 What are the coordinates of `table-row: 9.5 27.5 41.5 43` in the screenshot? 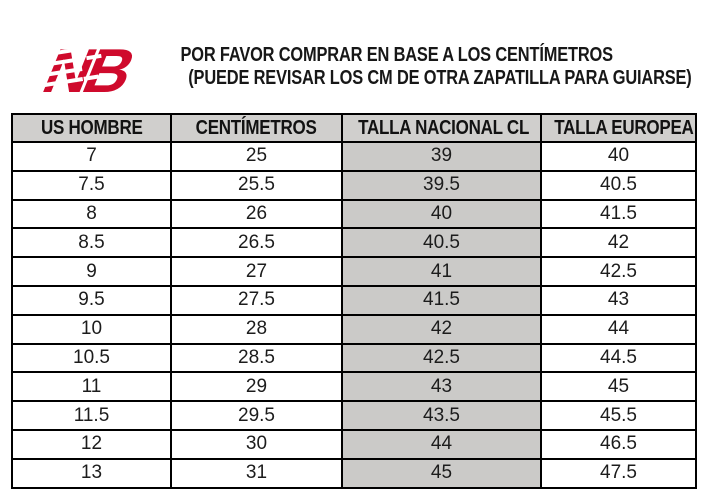 It's located at (354, 300).